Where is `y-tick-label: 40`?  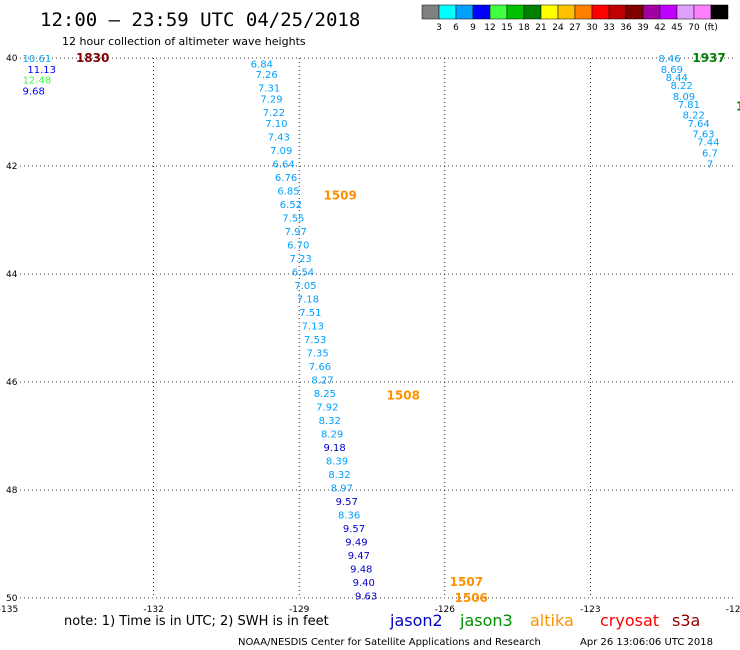
y-tick-label: 40 is located at coordinates (12, 59).